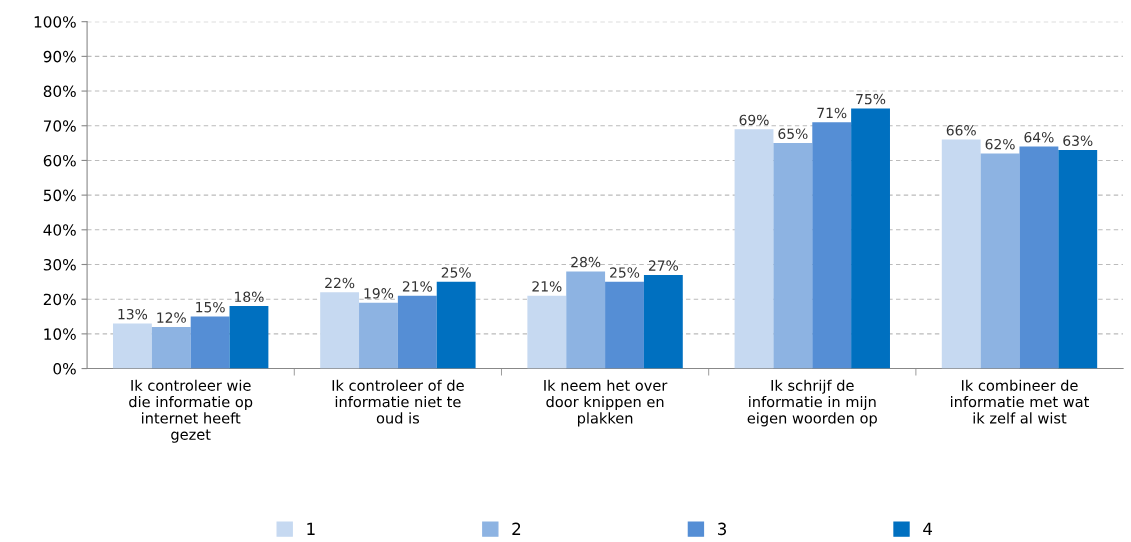  What do you see at coordinates (171, 317) in the screenshot?
I see `data-label: 12%` at bounding box center [171, 317].